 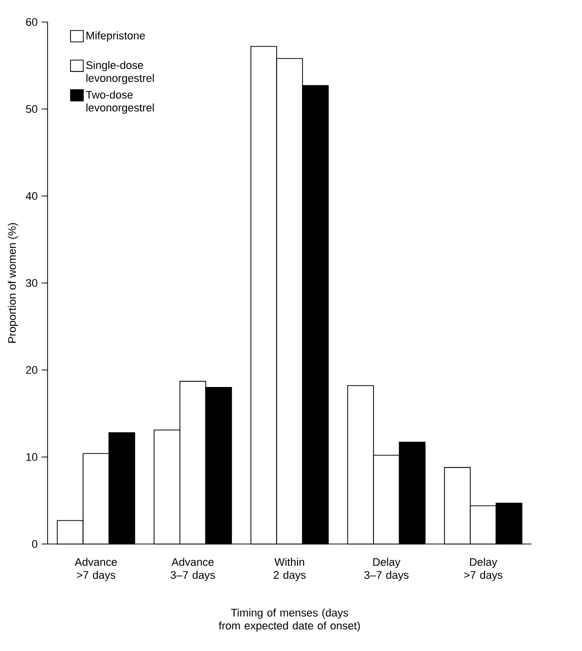 What do you see at coordinates (386, 570) in the screenshot?
I see `x-tick-label: Delay 3–7 days` at bounding box center [386, 570].